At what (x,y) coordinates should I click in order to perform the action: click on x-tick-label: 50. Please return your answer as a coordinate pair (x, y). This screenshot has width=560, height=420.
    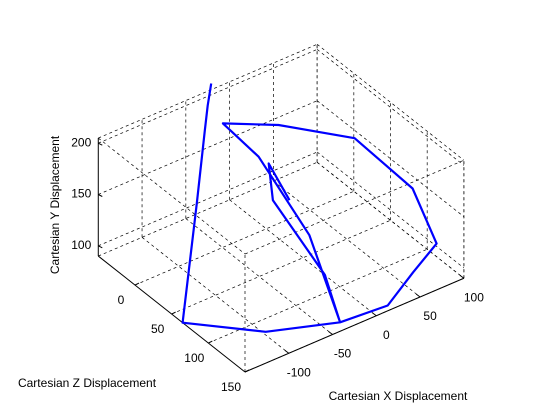
    Looking at the image, I should click on (430, 316).